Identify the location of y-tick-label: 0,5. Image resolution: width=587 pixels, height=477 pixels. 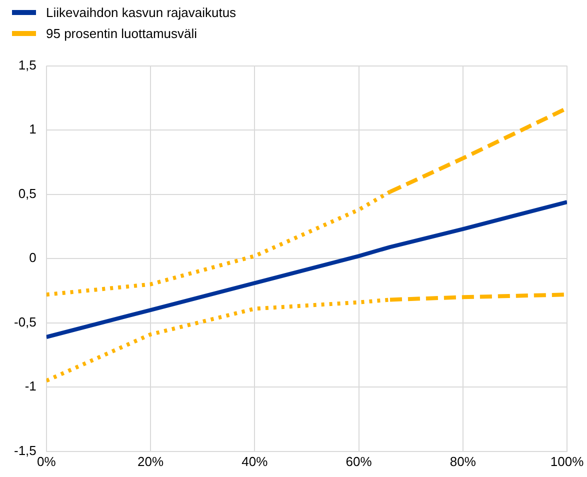
(27, 193).